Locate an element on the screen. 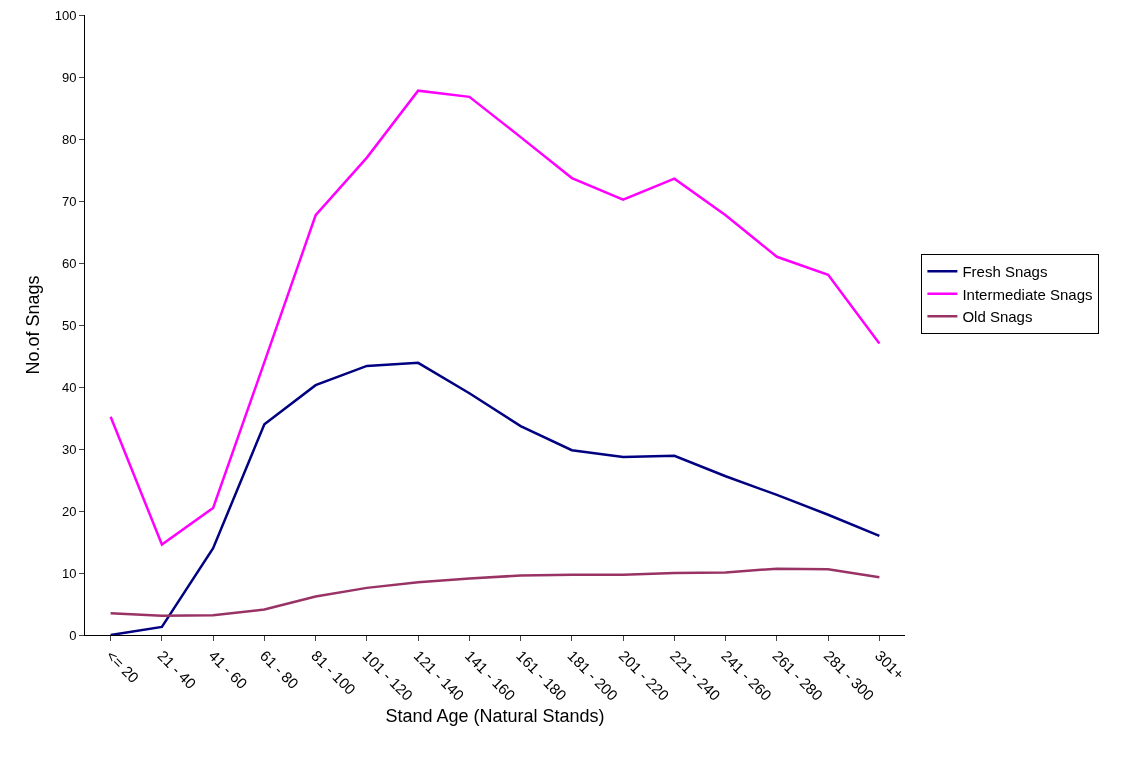  y-tick-label: 80 is located at coordinates (69, 139).